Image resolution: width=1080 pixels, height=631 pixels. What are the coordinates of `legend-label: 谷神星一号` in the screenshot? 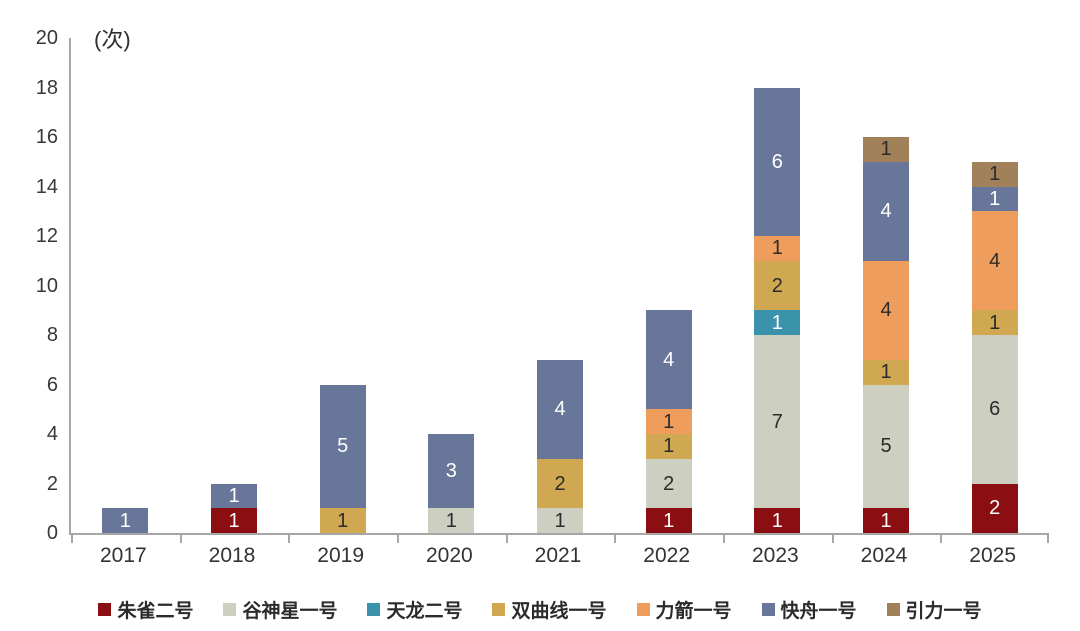 It's located at (290, 611).